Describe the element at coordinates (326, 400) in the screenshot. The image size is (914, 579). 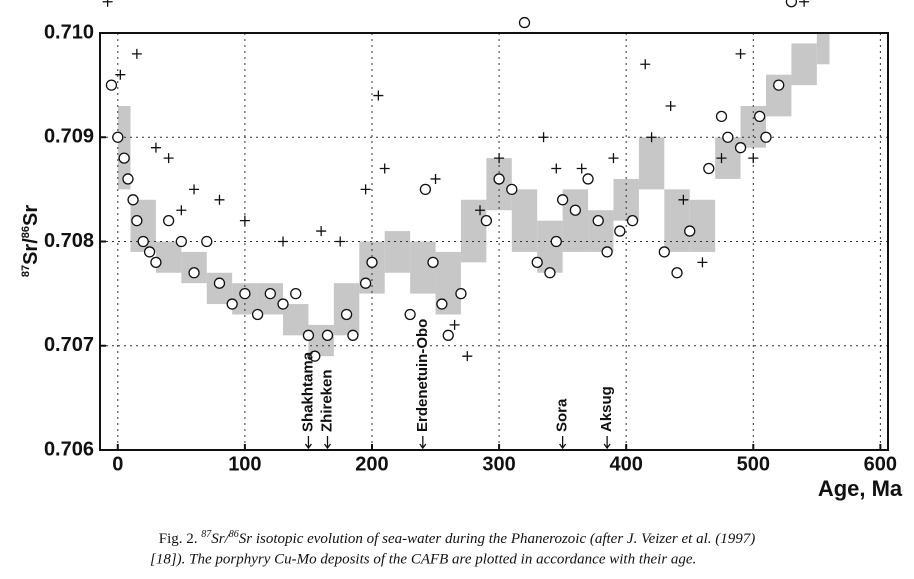
I see `deposit-label: Zhireken` at that location.